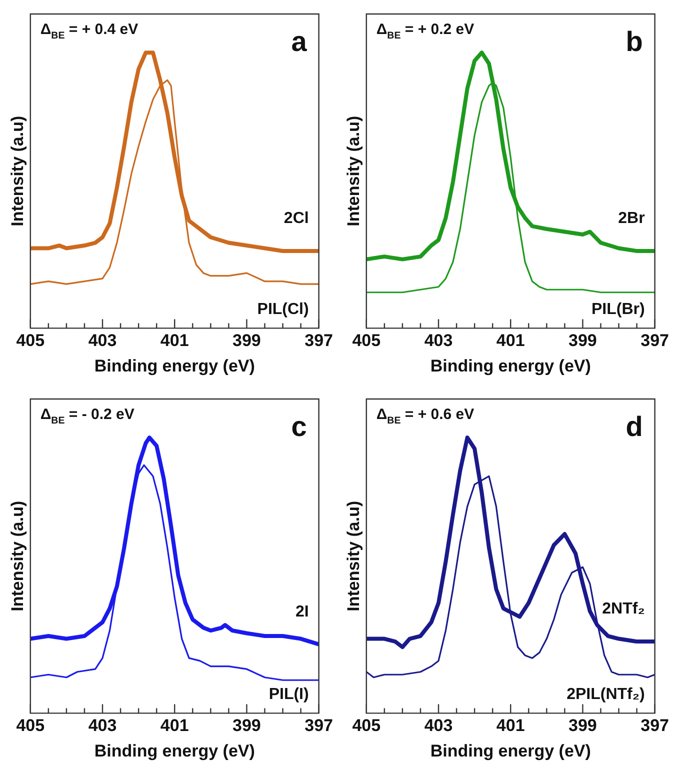 This screenshot has width=673, height=771. Describe the element at coordinates (299, 41) in the screenshot. I see `annotation: a` at that location.